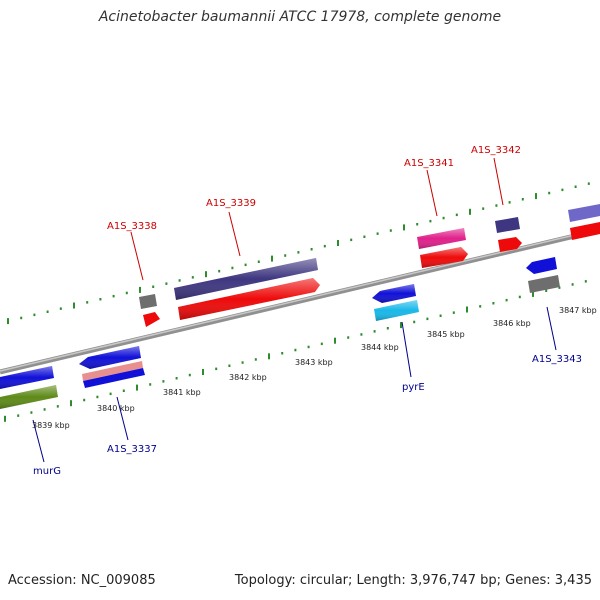 This screenshot has height=600, width=600. Describe the element at coordinates (110, 357) in the screenshot. I see `gene-A1S_3337-inner-gloss` at that location.